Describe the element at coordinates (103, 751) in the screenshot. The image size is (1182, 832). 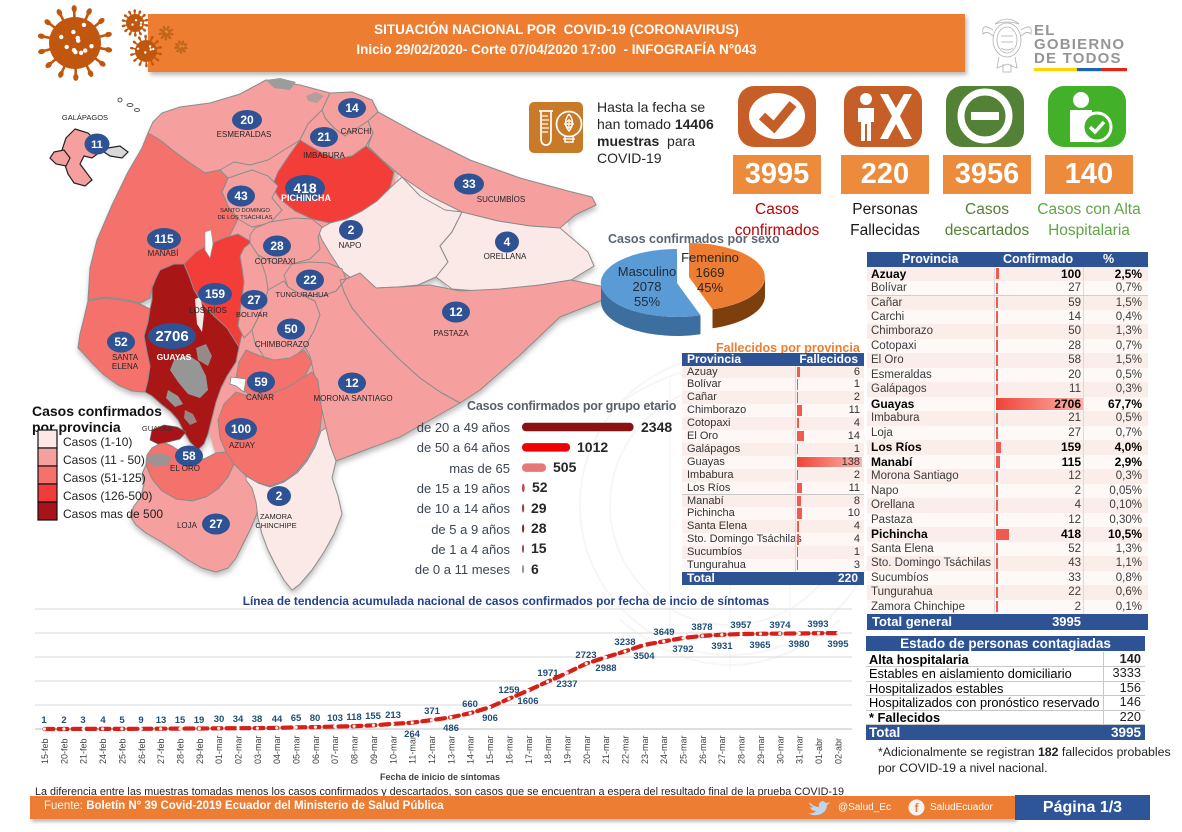
I see `svg-text: 24-feb` at that location.